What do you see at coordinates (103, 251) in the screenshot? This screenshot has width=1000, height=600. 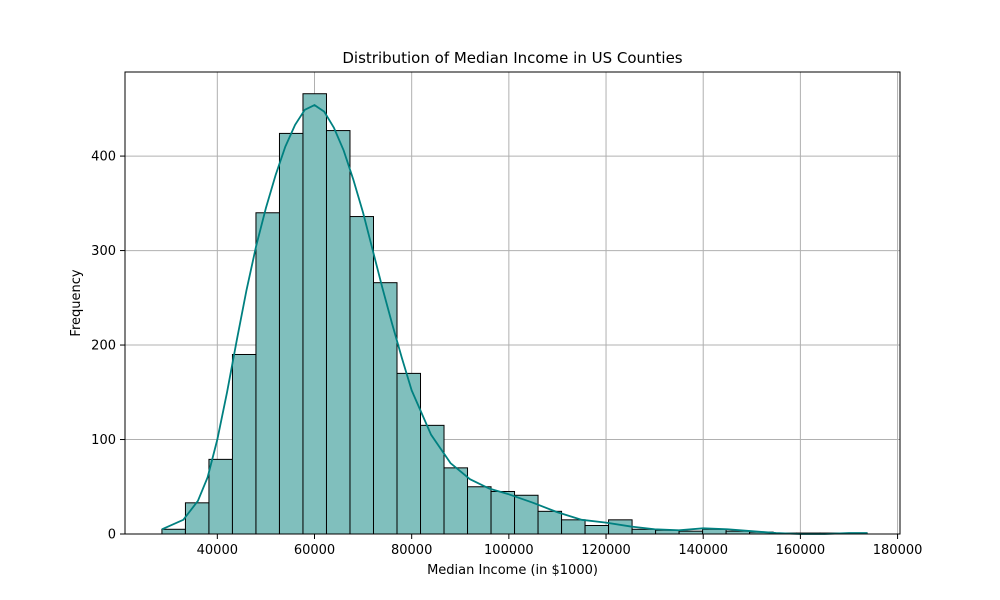 I see `y-tick-label: 300` at bounding box center [103, 251].